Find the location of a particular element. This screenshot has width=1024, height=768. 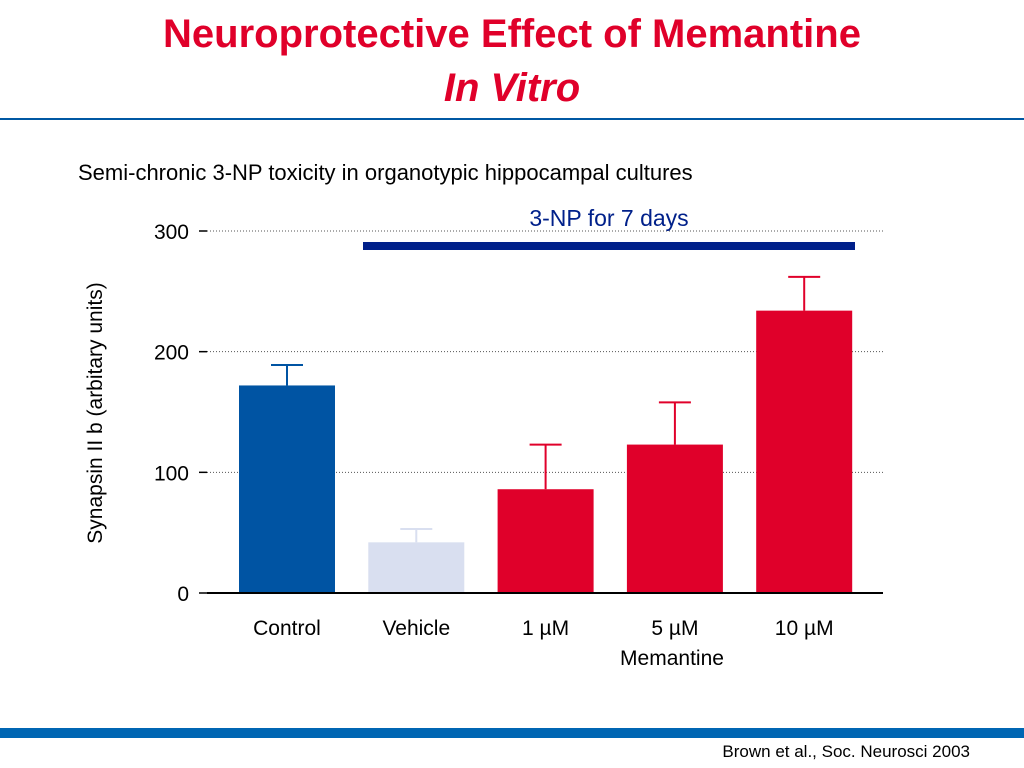

treatment-label: 3-NP for 7 days is located at coordinates (608, 218).